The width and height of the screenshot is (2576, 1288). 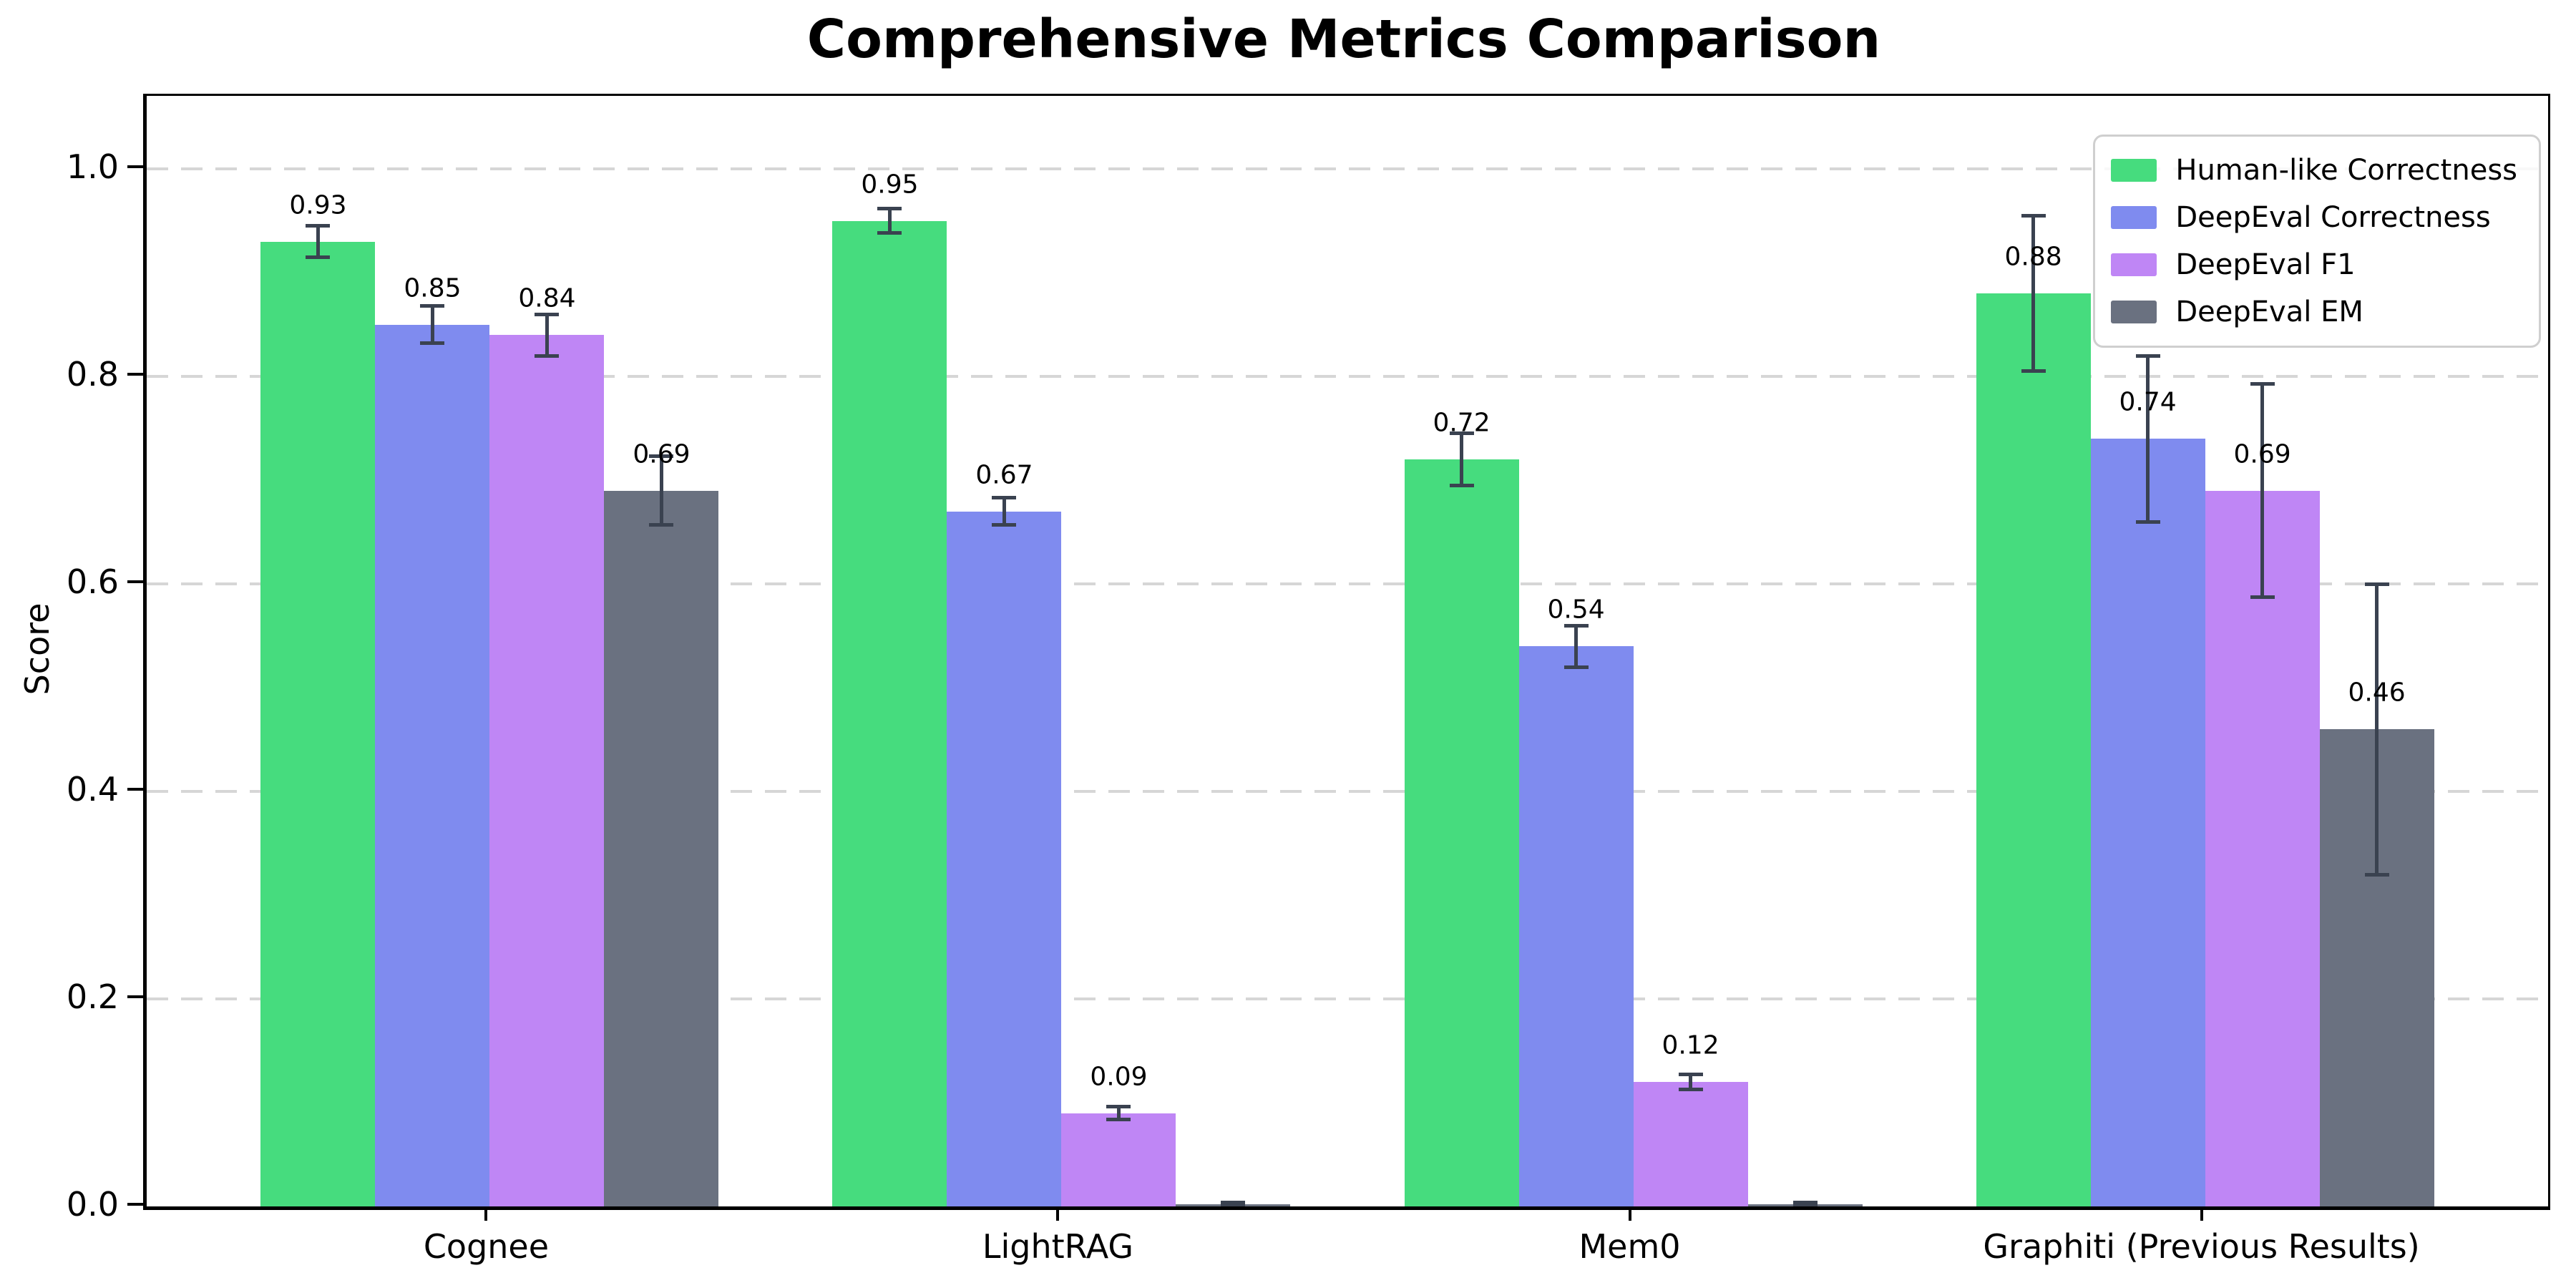 I want to click on legend-item: DeepEval F1, so click(x=2314, y=264).